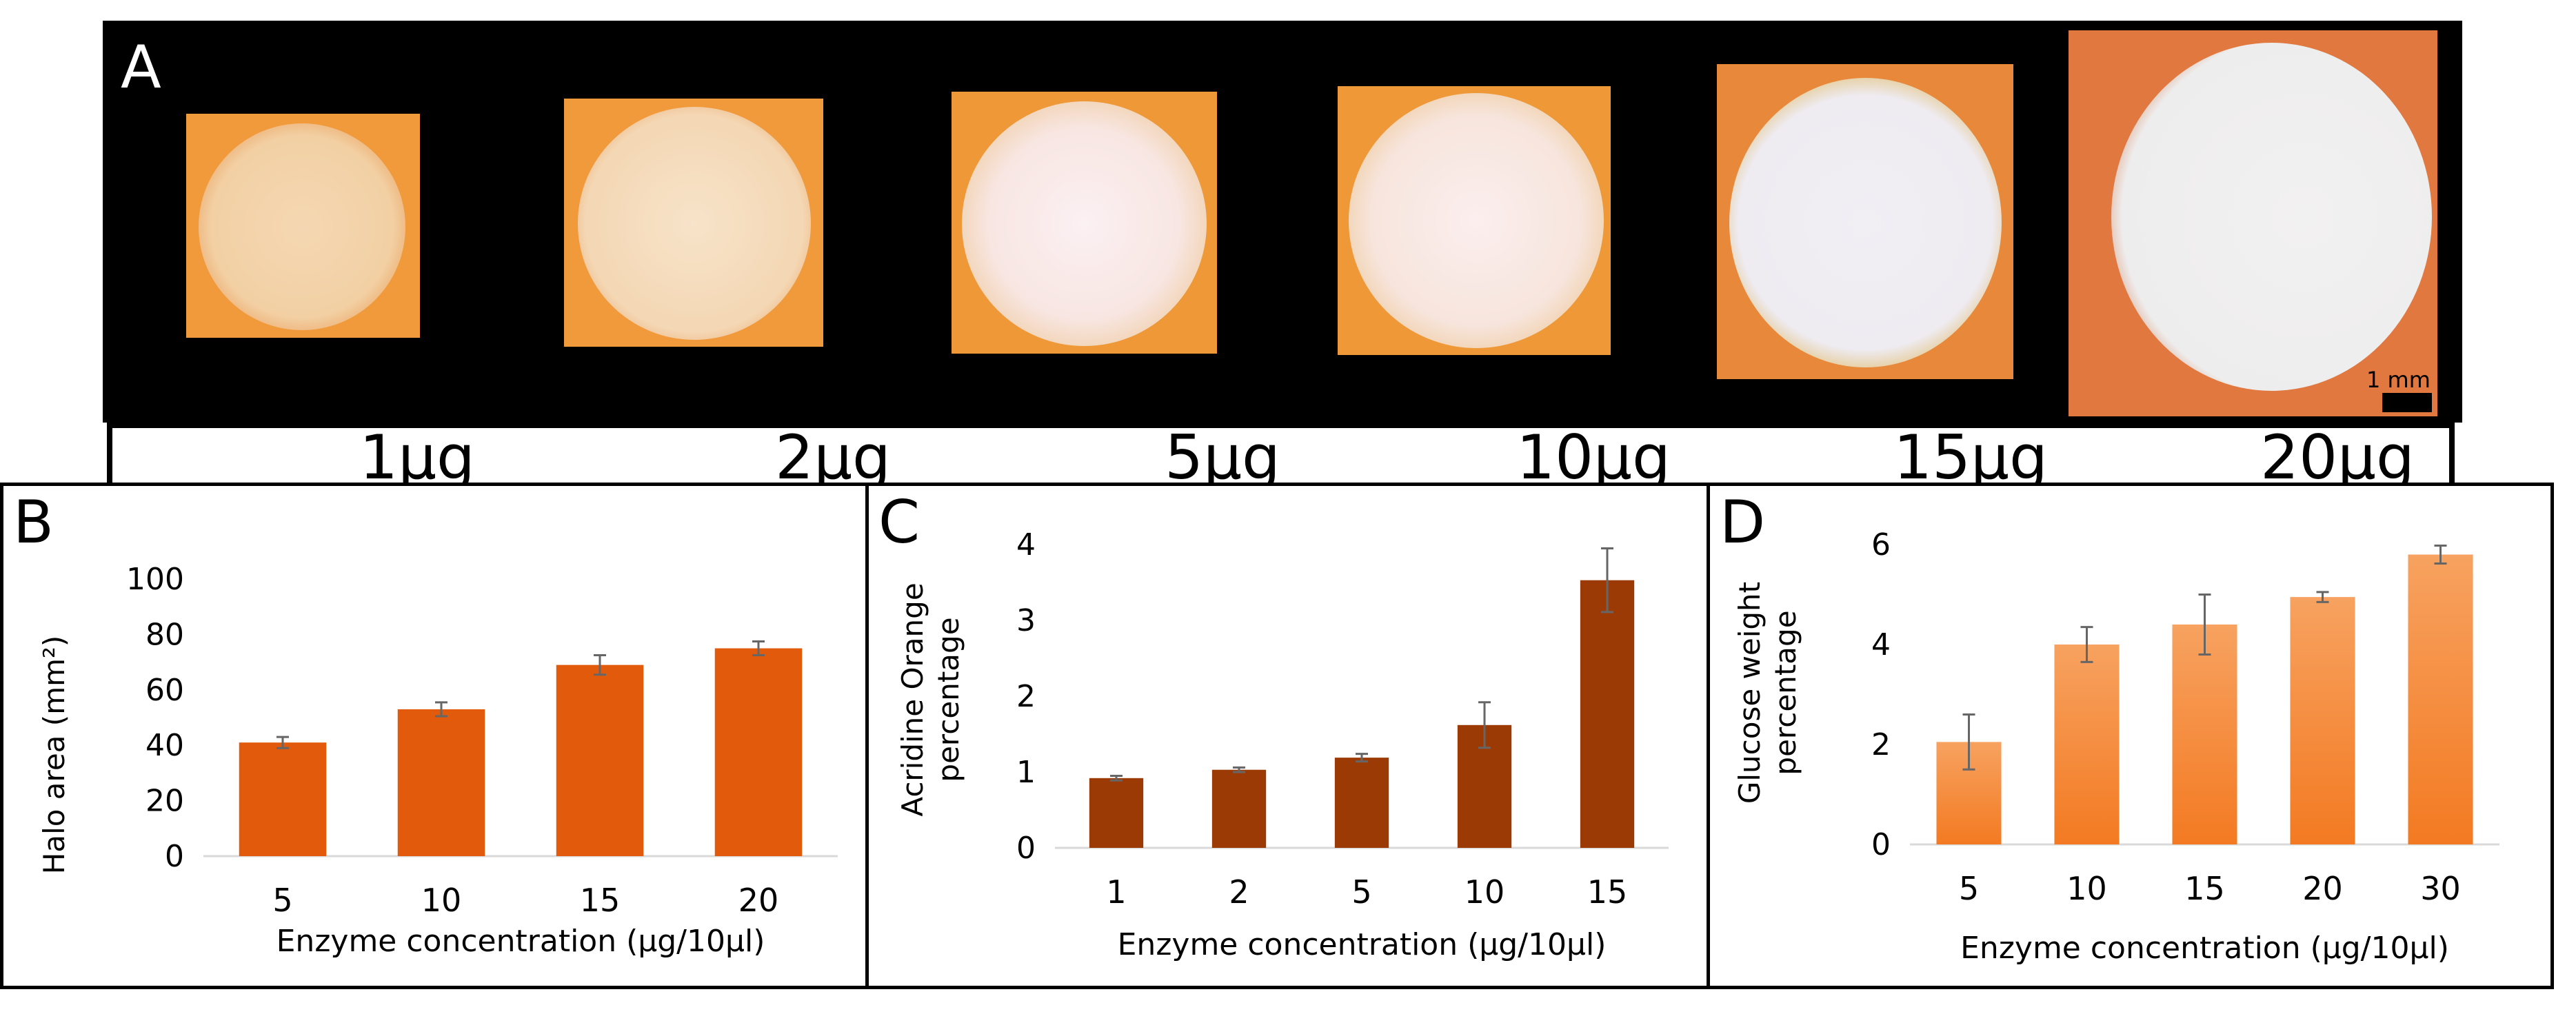 This screenshot has height=1014, width=2576. I want to click on concentration-label: 15µg, so click(1970, 457).